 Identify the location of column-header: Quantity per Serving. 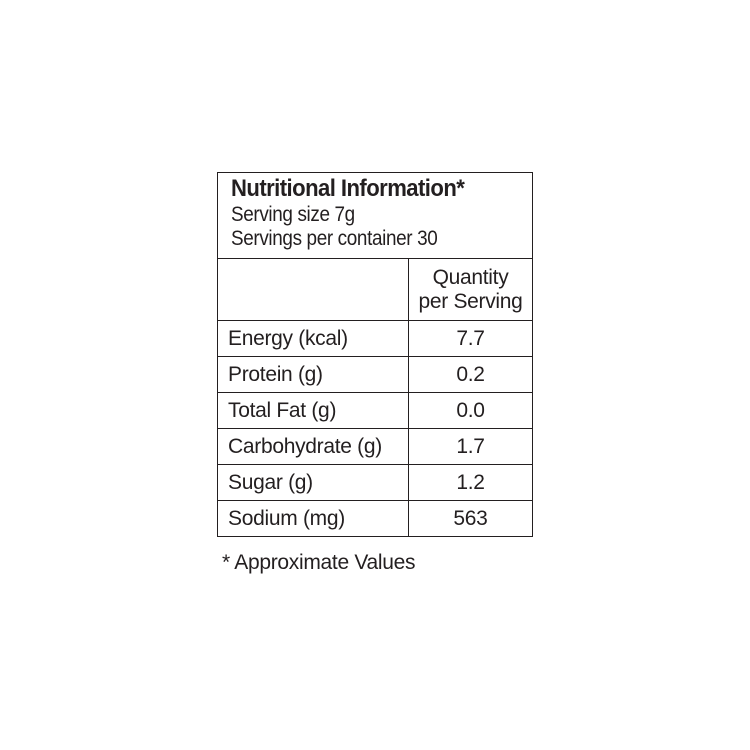
(470, 290).